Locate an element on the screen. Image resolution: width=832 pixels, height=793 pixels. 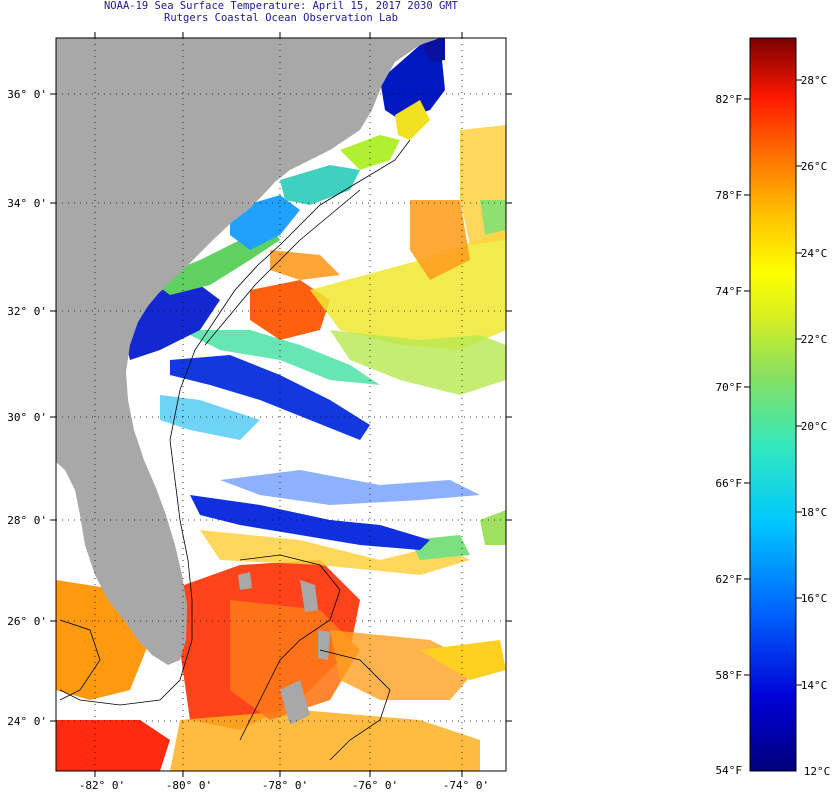
colorbar-ticks is located at coordinates (773, 382).